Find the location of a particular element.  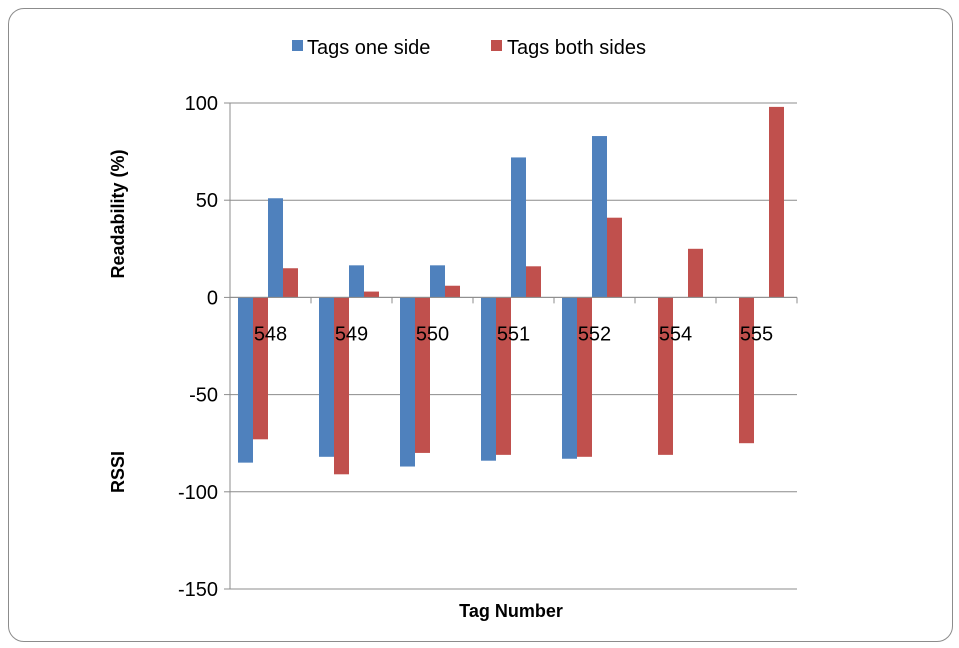

x-category-label: 554 is located at coordinates (675, 334).